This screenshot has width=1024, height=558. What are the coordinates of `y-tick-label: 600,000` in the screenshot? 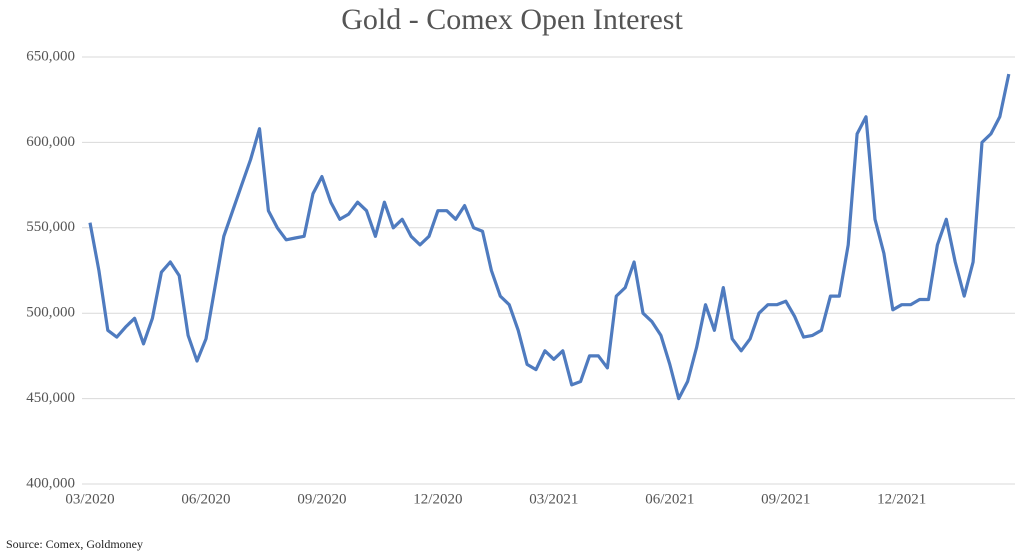 It's located at (50, 142).